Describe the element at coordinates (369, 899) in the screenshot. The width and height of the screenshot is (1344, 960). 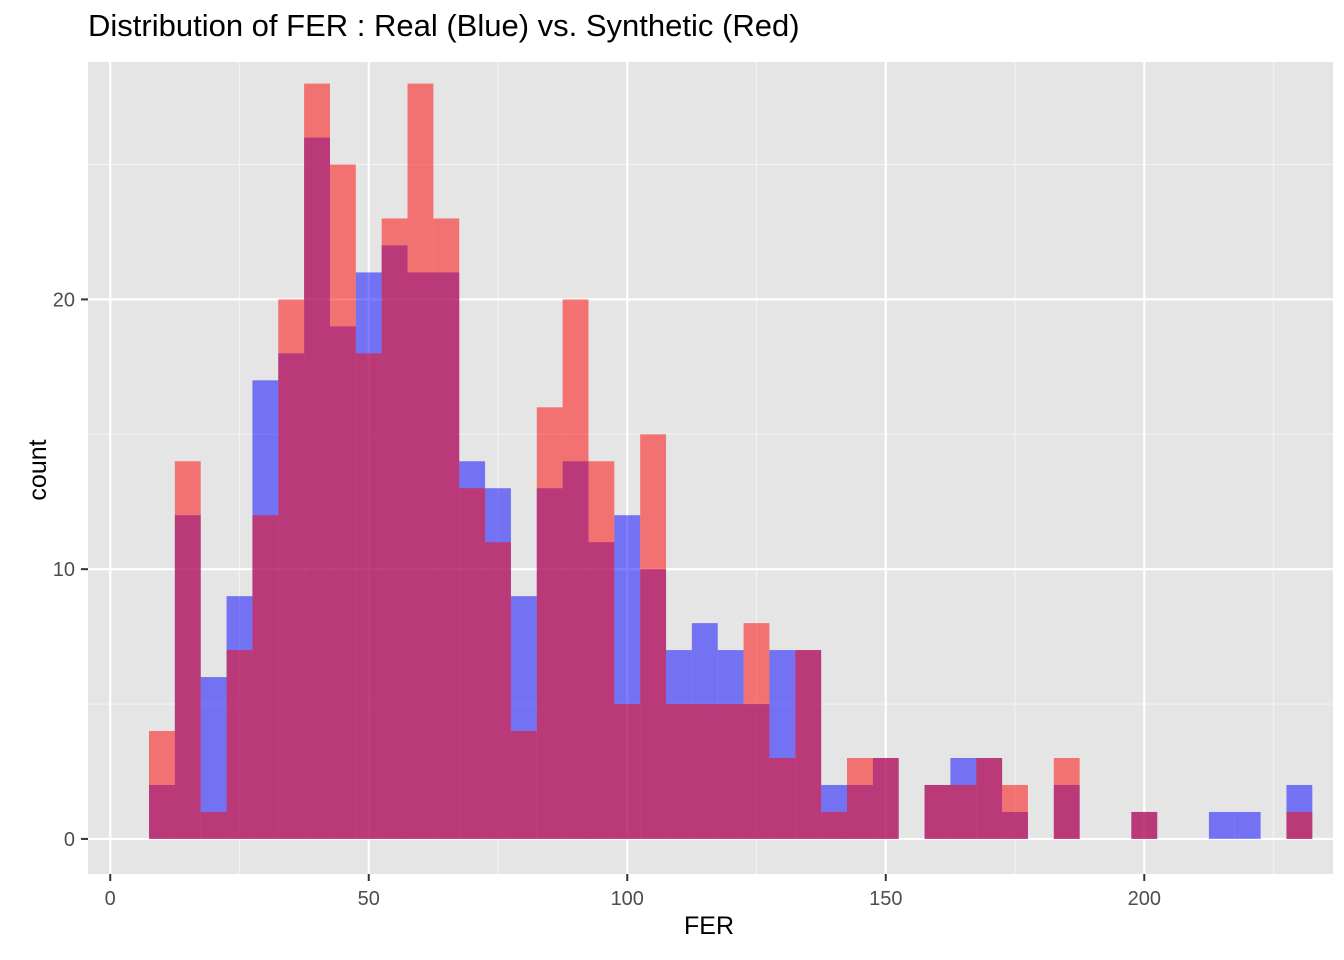
I see `x-tick-label: 50` at that location.